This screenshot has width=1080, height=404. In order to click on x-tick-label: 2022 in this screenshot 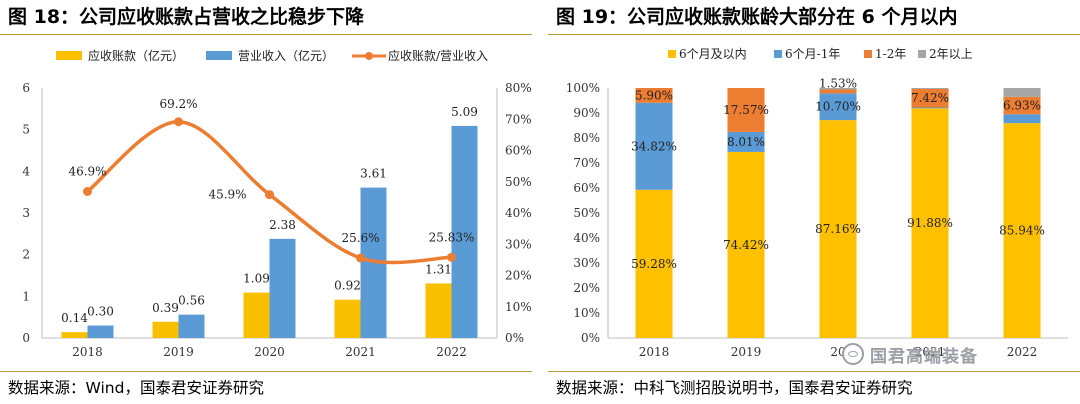, I will do `click(1022, 352)`.